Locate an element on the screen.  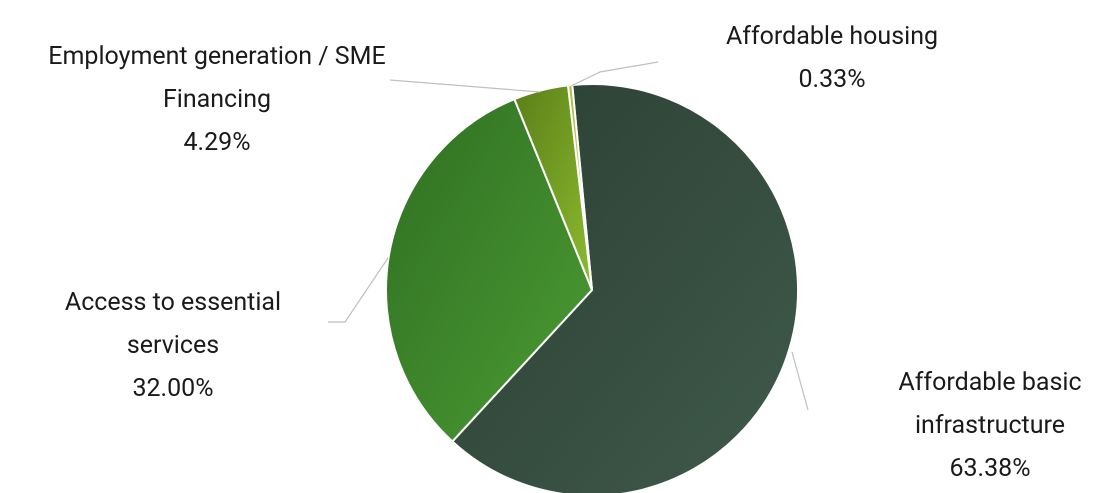
value-label: 32.00% is located at coordinates (173, 388).